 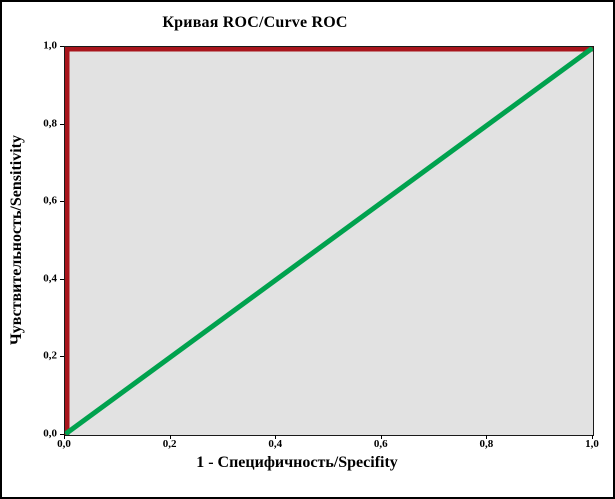 What do you see at coordinates (592, 444) in the screenshot?
I see `x-tick-label: 1,0` at bounding box center [592, 444].